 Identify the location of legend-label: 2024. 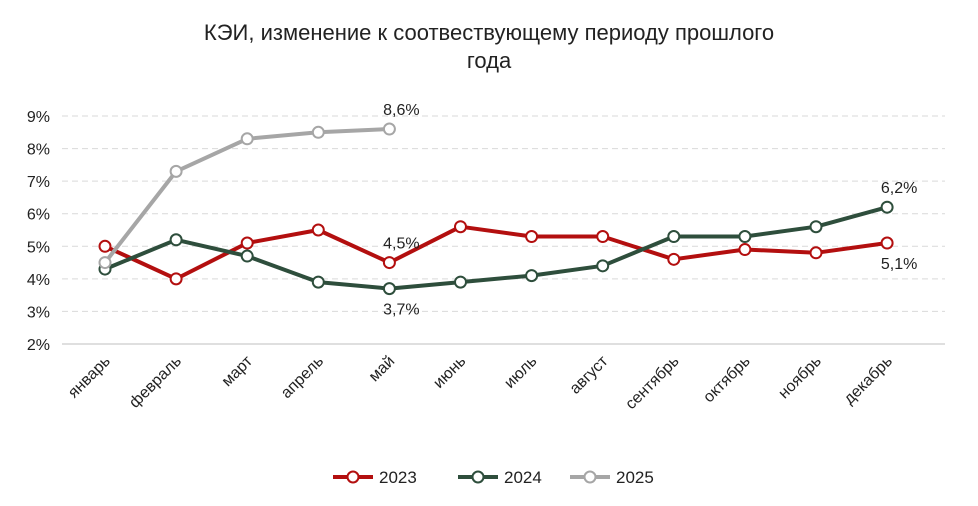
(523, 477).